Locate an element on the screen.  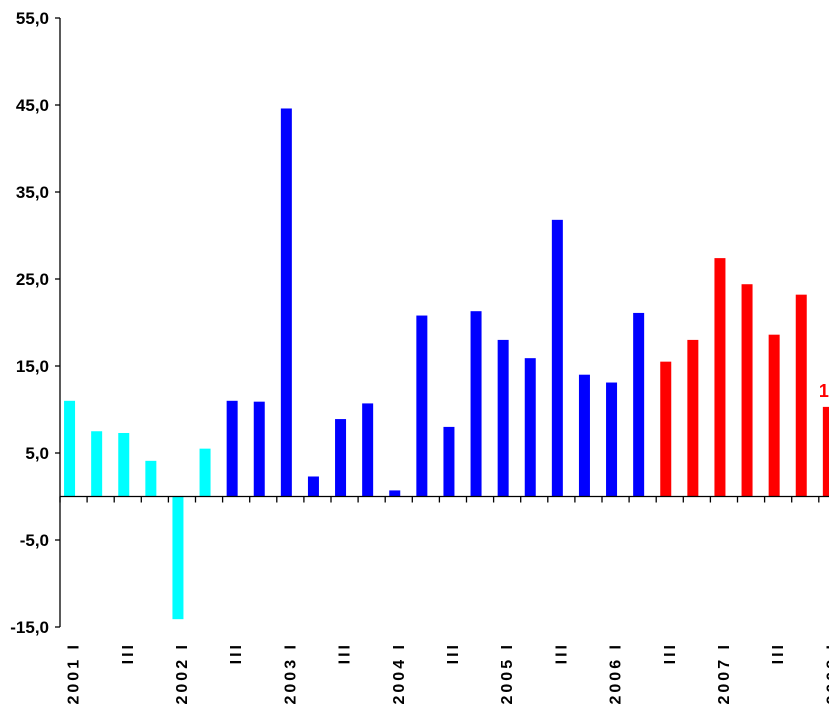
x-tick-label: 2004 I is located at coordinates (399, 673).